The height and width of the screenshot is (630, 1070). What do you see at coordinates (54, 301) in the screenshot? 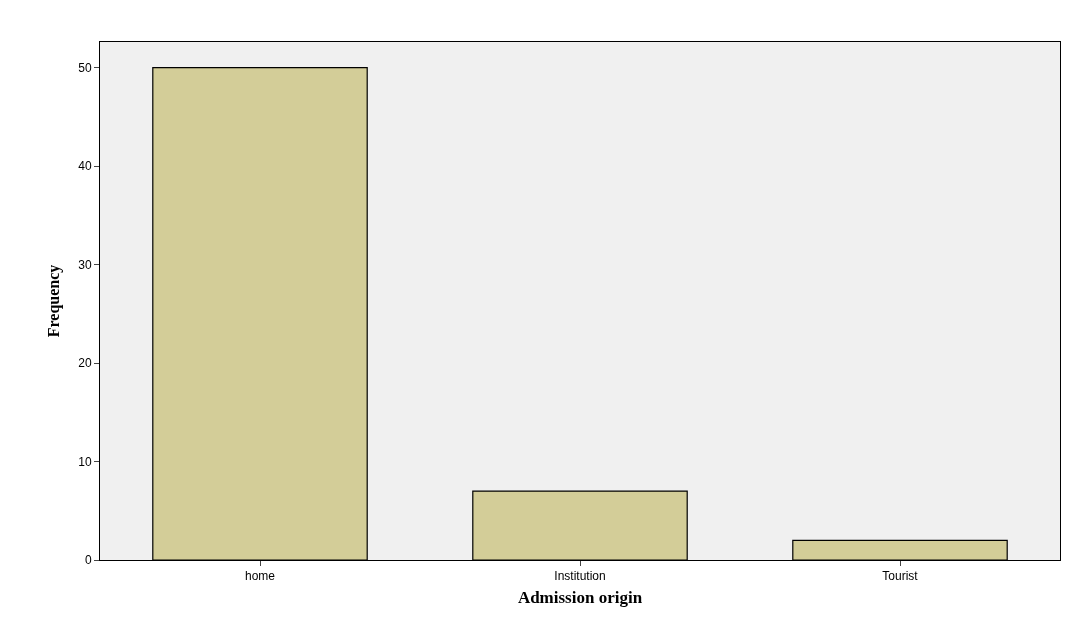
I see `y-axis-title: Frequency` at bounding box center [54, 301].